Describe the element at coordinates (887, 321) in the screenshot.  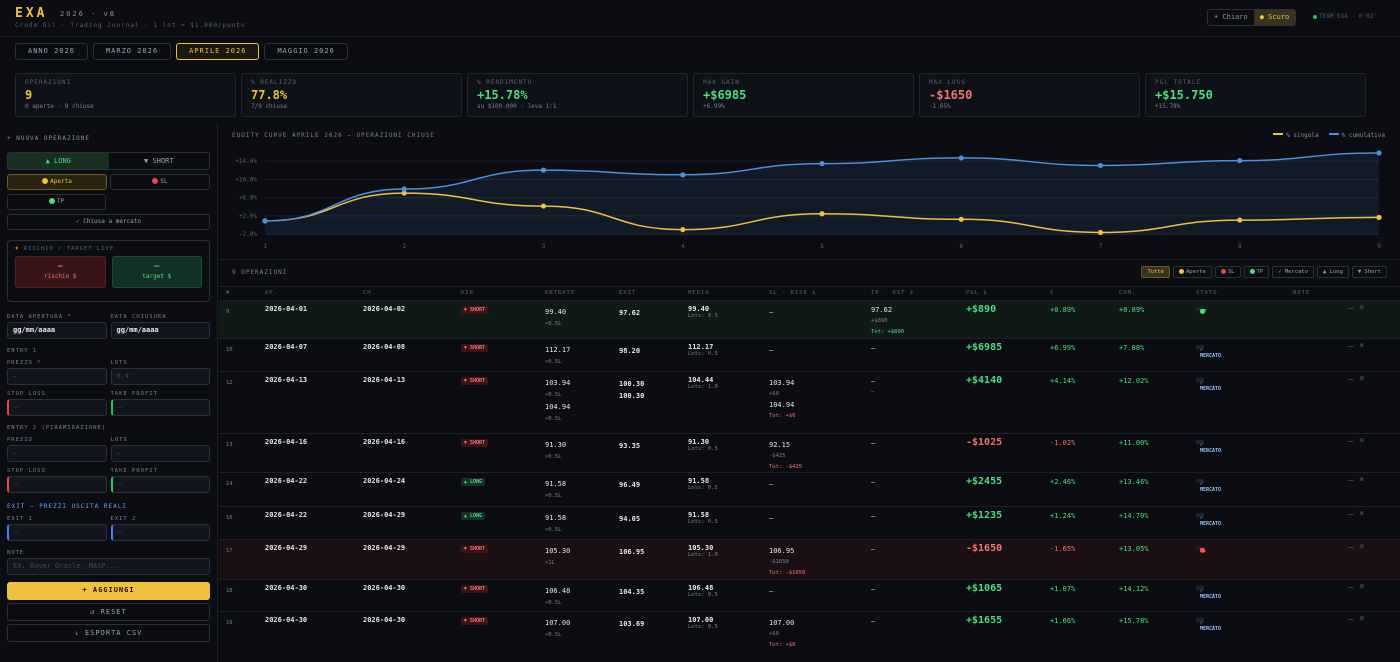
I see `tp-distance: 97.62 +$890 Tot: +$890` at that location.